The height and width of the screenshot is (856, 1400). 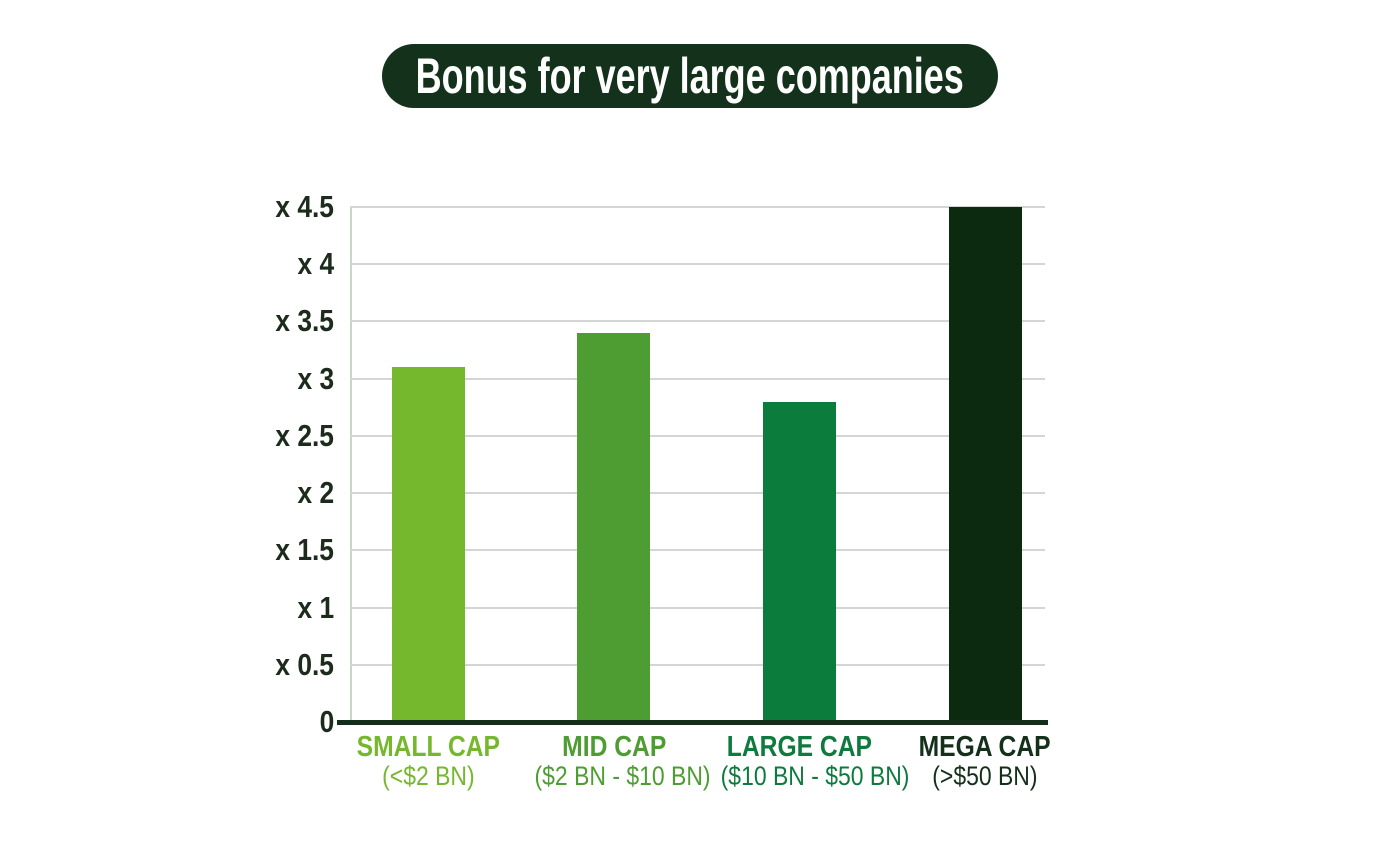 I want to click on chart-title-pill: Bonus for very large companies, so click(x=690, y=76).